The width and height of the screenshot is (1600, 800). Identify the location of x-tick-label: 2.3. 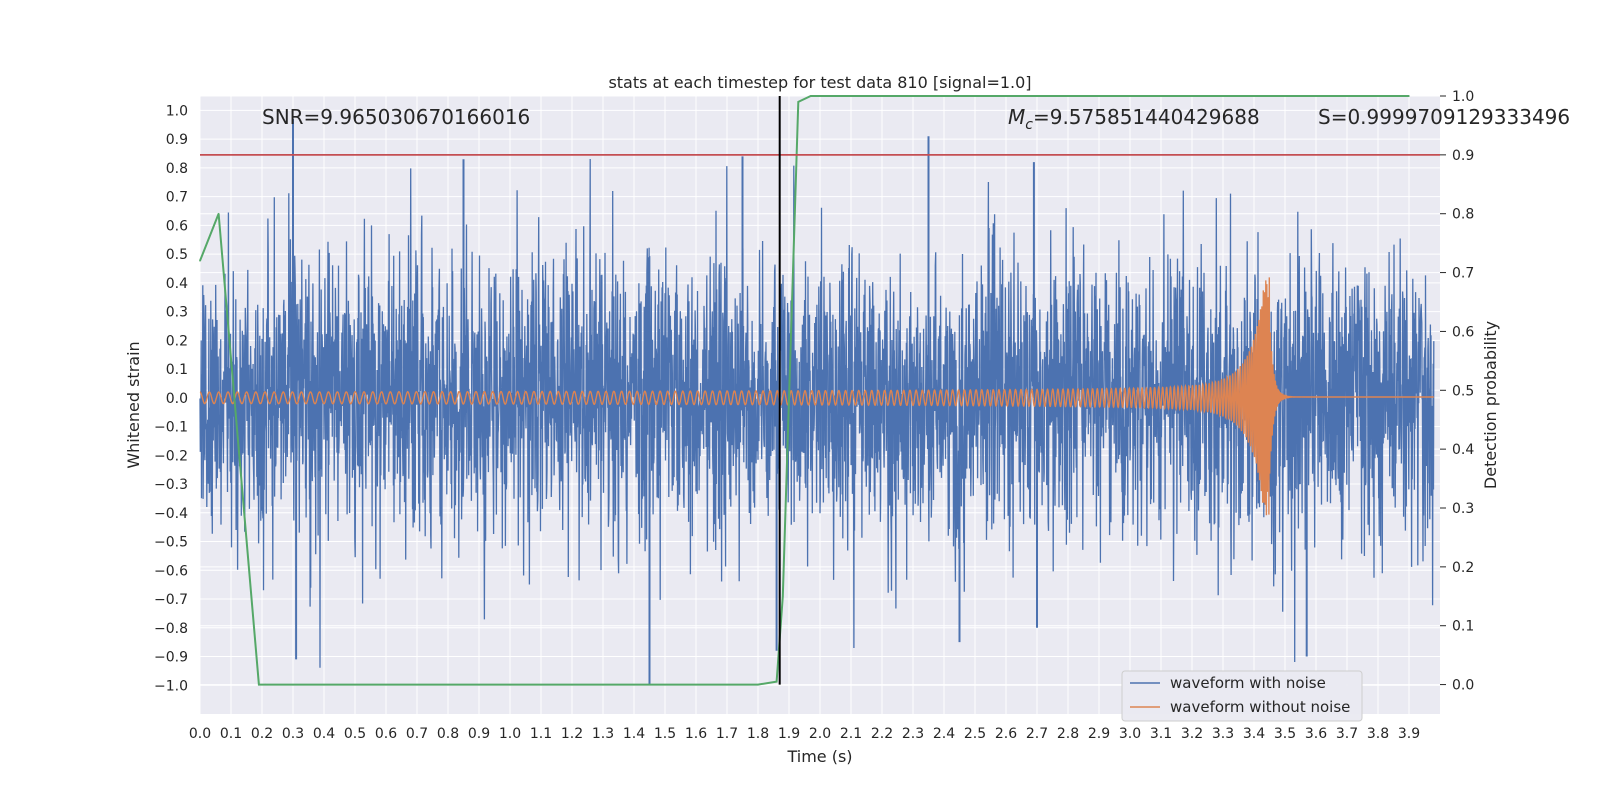
(913, 734).